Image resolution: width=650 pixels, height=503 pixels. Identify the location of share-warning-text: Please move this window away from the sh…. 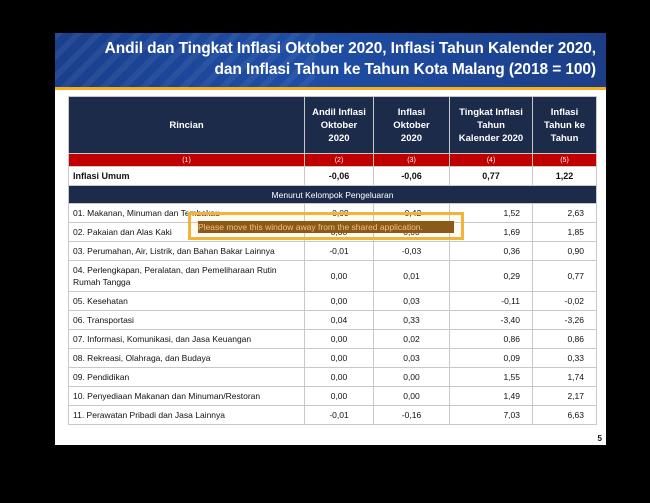
(326, 227).